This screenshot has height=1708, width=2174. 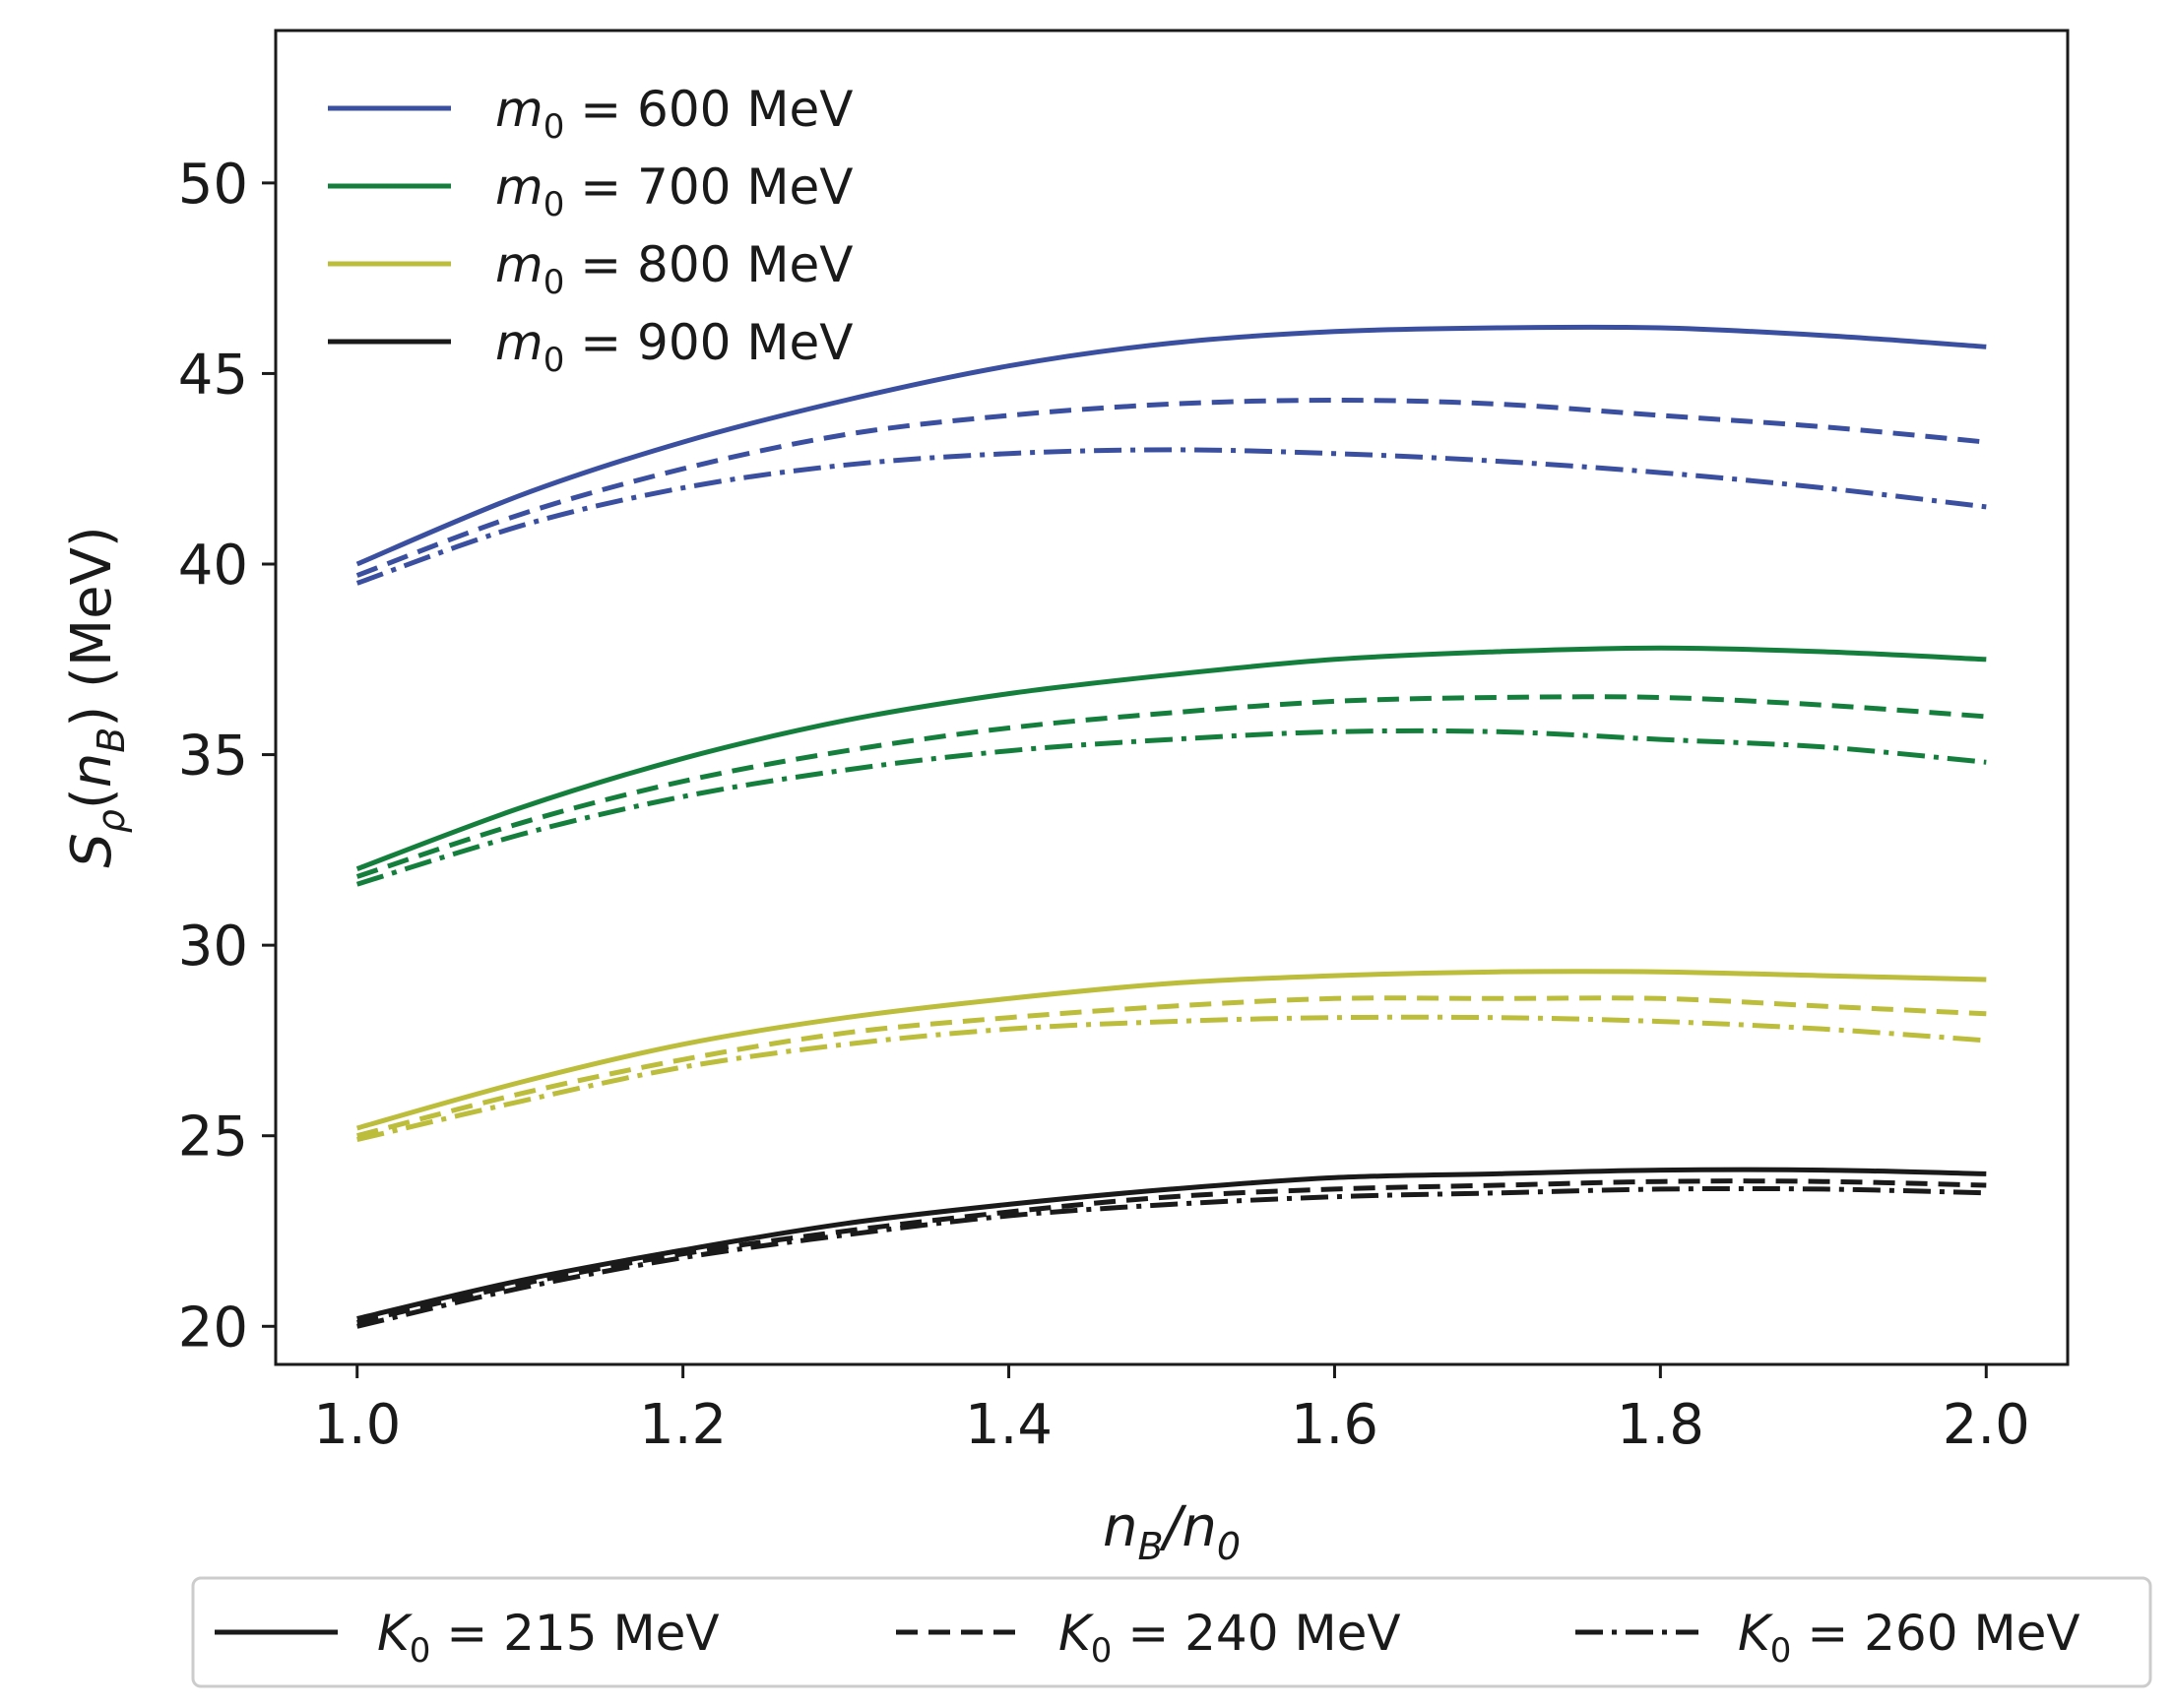 I want to click on x-axis-label: nB/n0, so click(x=1172, y=1531).